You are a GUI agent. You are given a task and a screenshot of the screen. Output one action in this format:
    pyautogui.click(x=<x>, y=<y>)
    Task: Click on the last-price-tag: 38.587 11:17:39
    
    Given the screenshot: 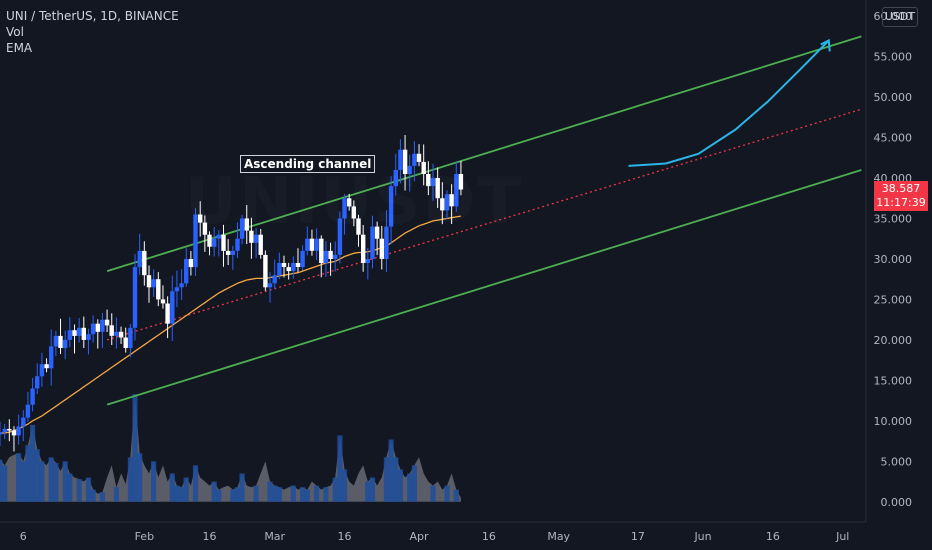 What is the action you would take?
    pyautogui.click(x=901, y=196)
    